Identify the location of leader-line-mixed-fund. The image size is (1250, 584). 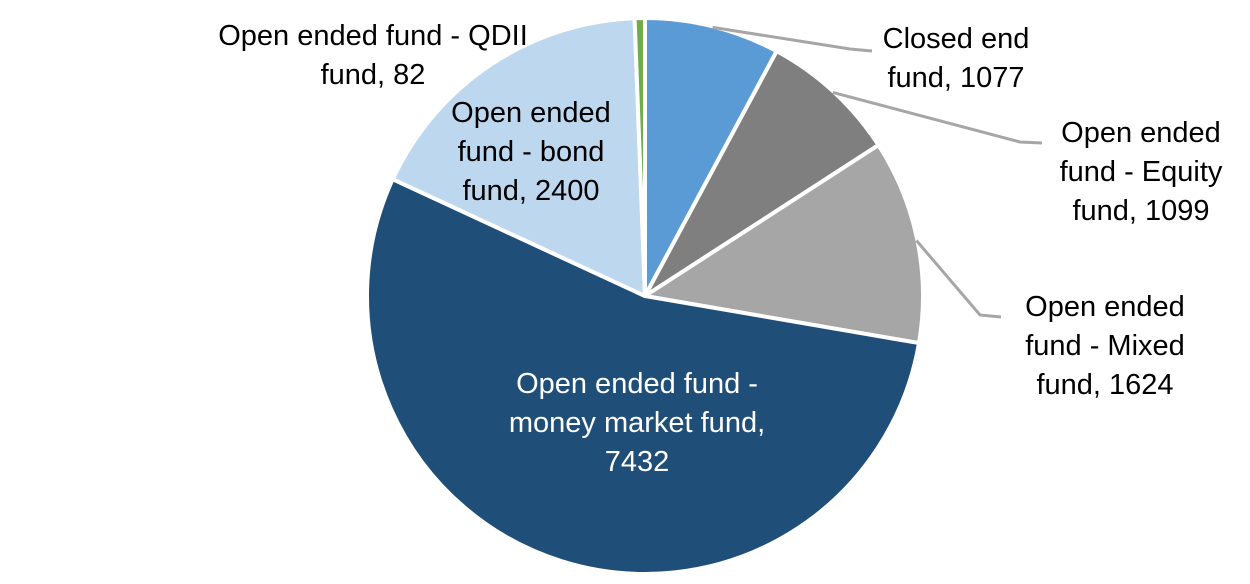
(958, 279).